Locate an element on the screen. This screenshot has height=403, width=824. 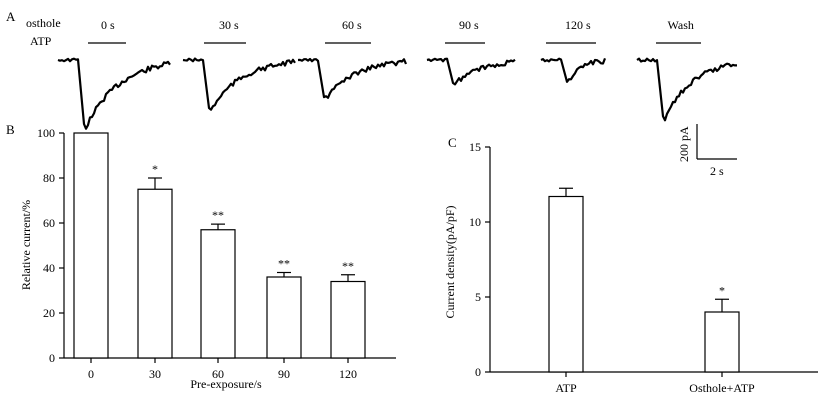
trace-condition: 60 s is located at coordinates (352, 58).